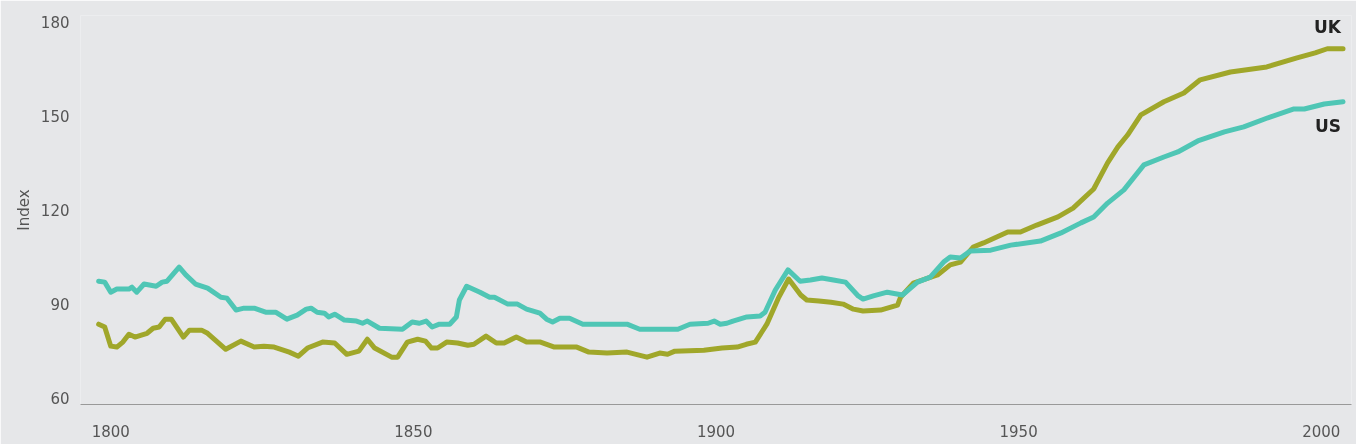 This screenshot has width=1356, height=444. What do you see at coordinates (55, 22) in the screenshot?
I see `y-tick-label: 180` at bounding box center [55, 22].